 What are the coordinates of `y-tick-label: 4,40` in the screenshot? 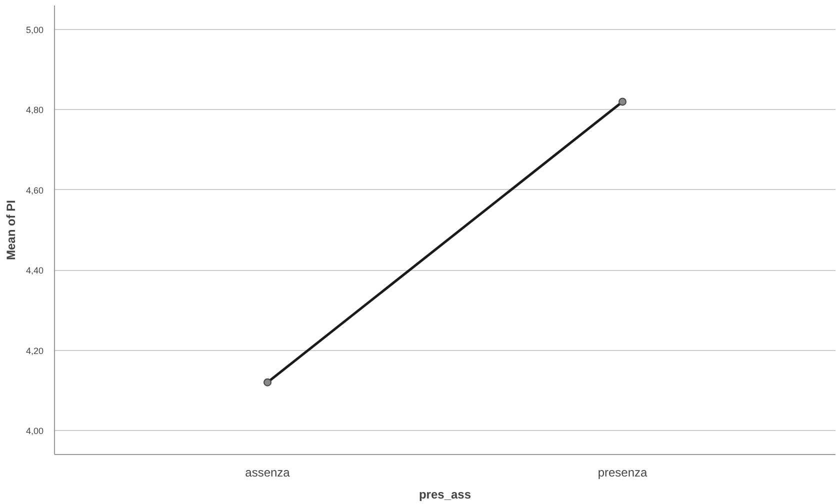 It's located at (35, 271).